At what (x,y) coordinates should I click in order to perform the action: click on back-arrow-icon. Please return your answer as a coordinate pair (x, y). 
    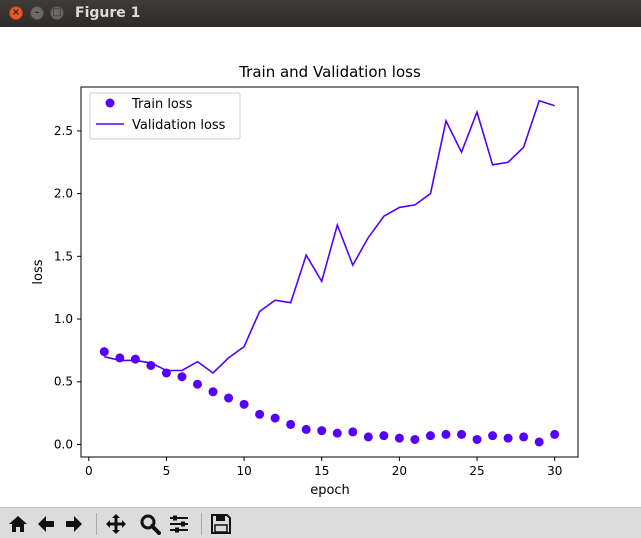
    Looking at the image, I should click on (46, 524).